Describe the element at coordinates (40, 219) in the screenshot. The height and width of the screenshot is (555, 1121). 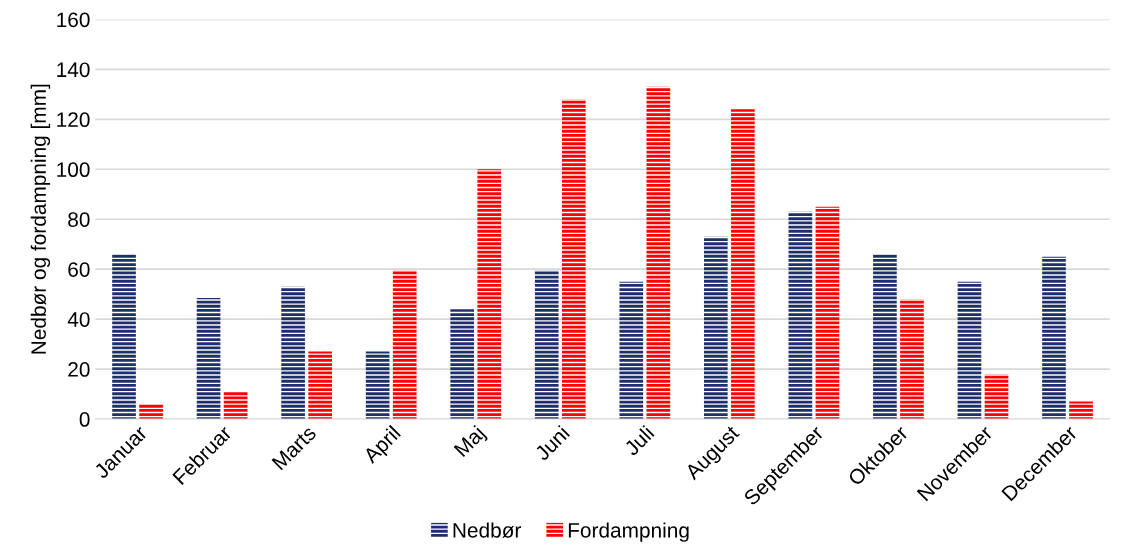
I see `y-axis-title: Nedbør og fordampning [mm]` at that location.